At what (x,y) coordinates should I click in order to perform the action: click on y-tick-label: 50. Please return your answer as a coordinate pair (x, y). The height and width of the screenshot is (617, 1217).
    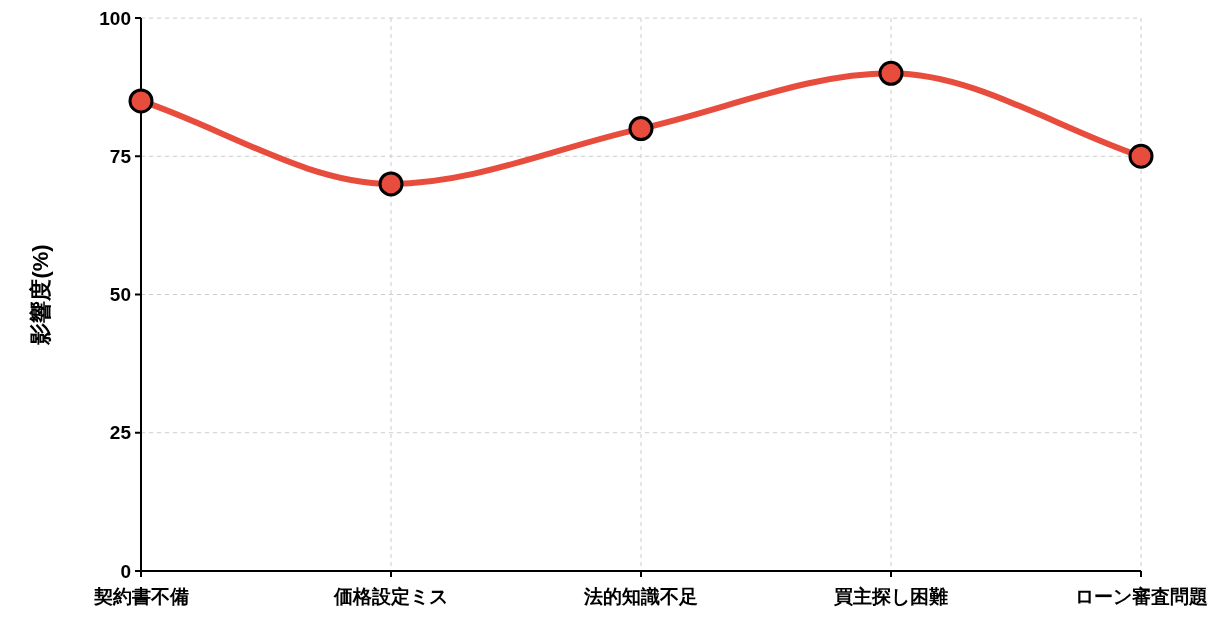
    Looking at the image, I should click on (120, 294).